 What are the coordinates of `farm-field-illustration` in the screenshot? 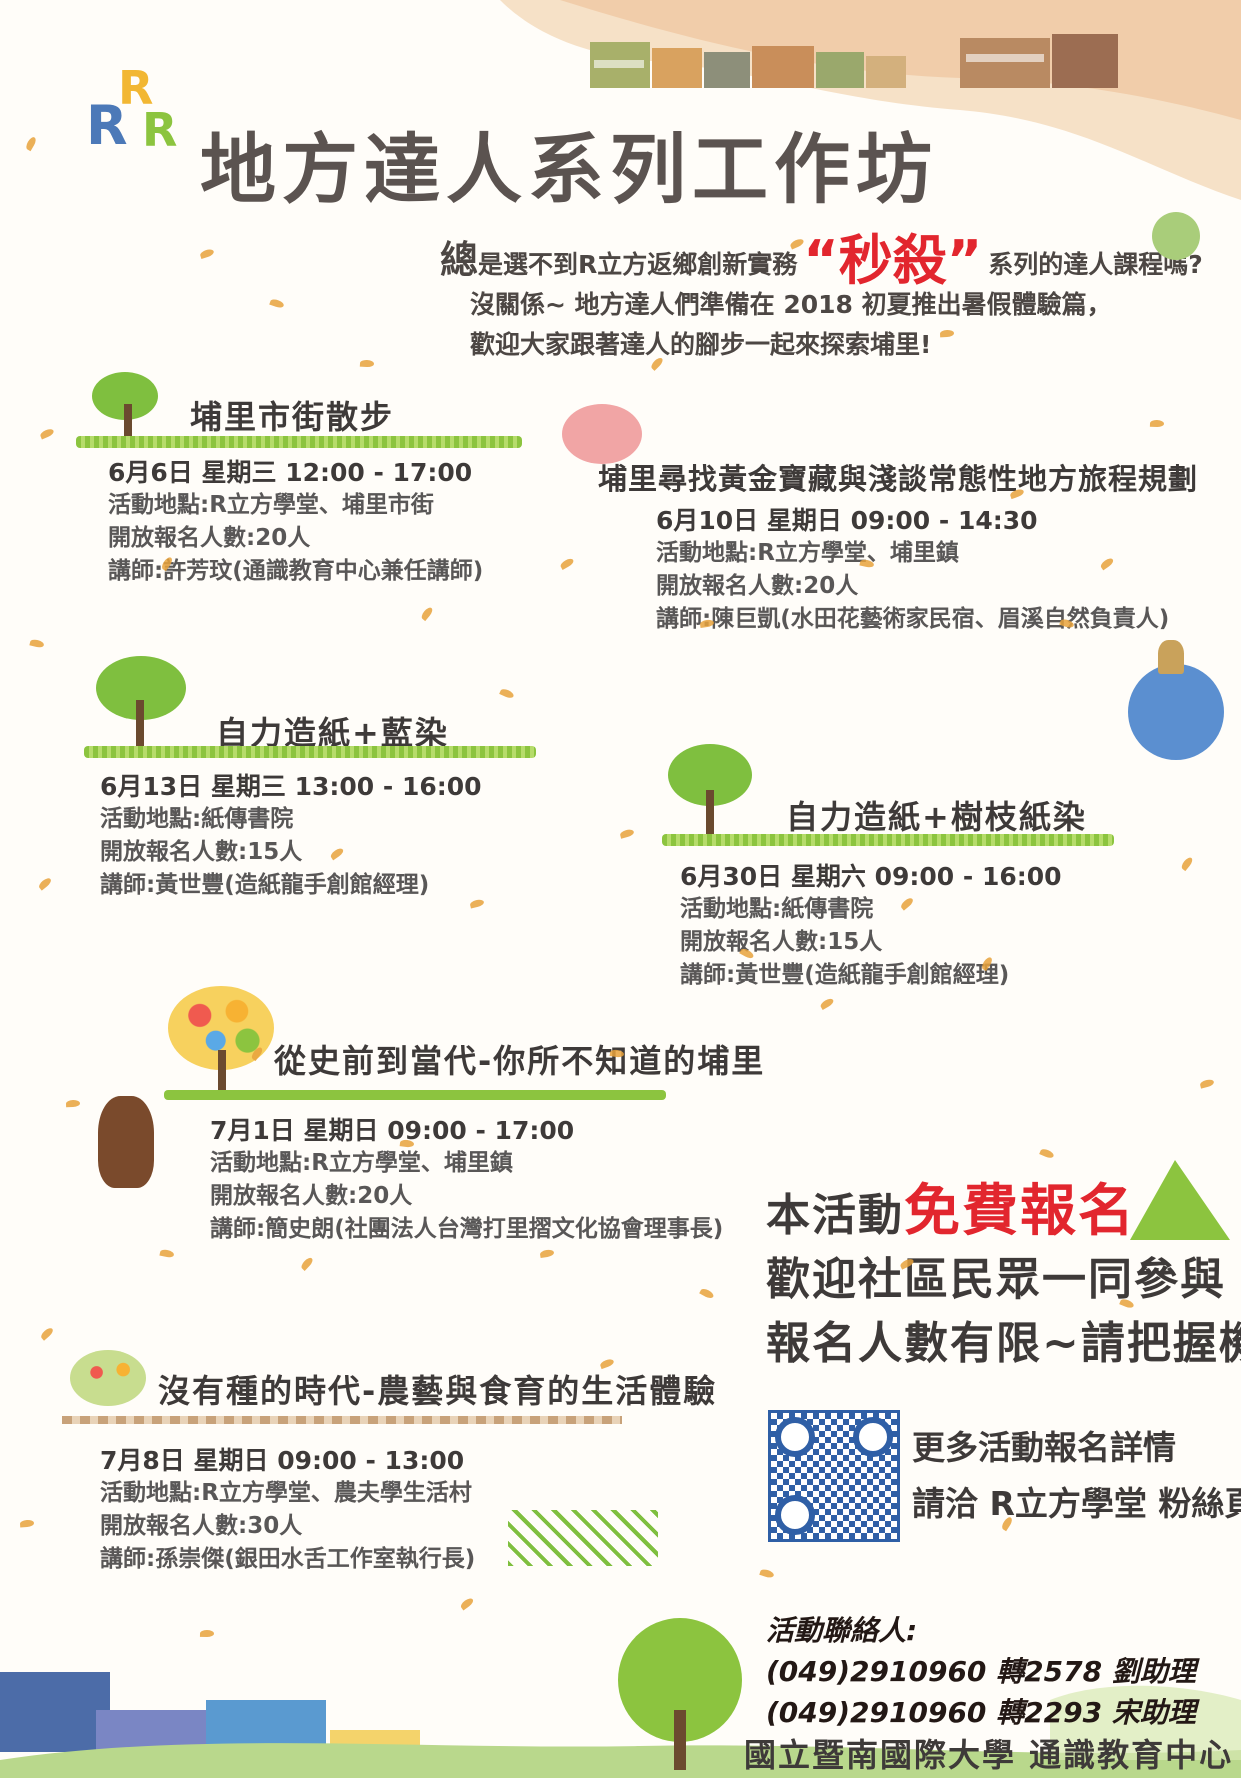 It's located at (583, 1538).